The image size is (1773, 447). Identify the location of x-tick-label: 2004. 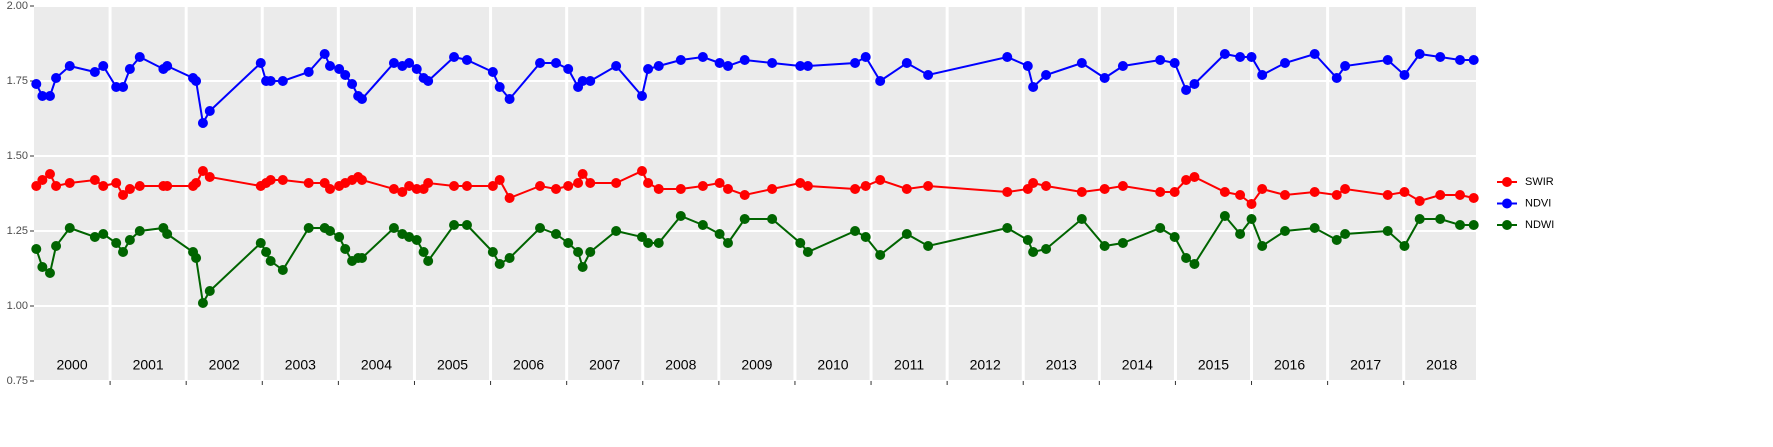
(376, 365).